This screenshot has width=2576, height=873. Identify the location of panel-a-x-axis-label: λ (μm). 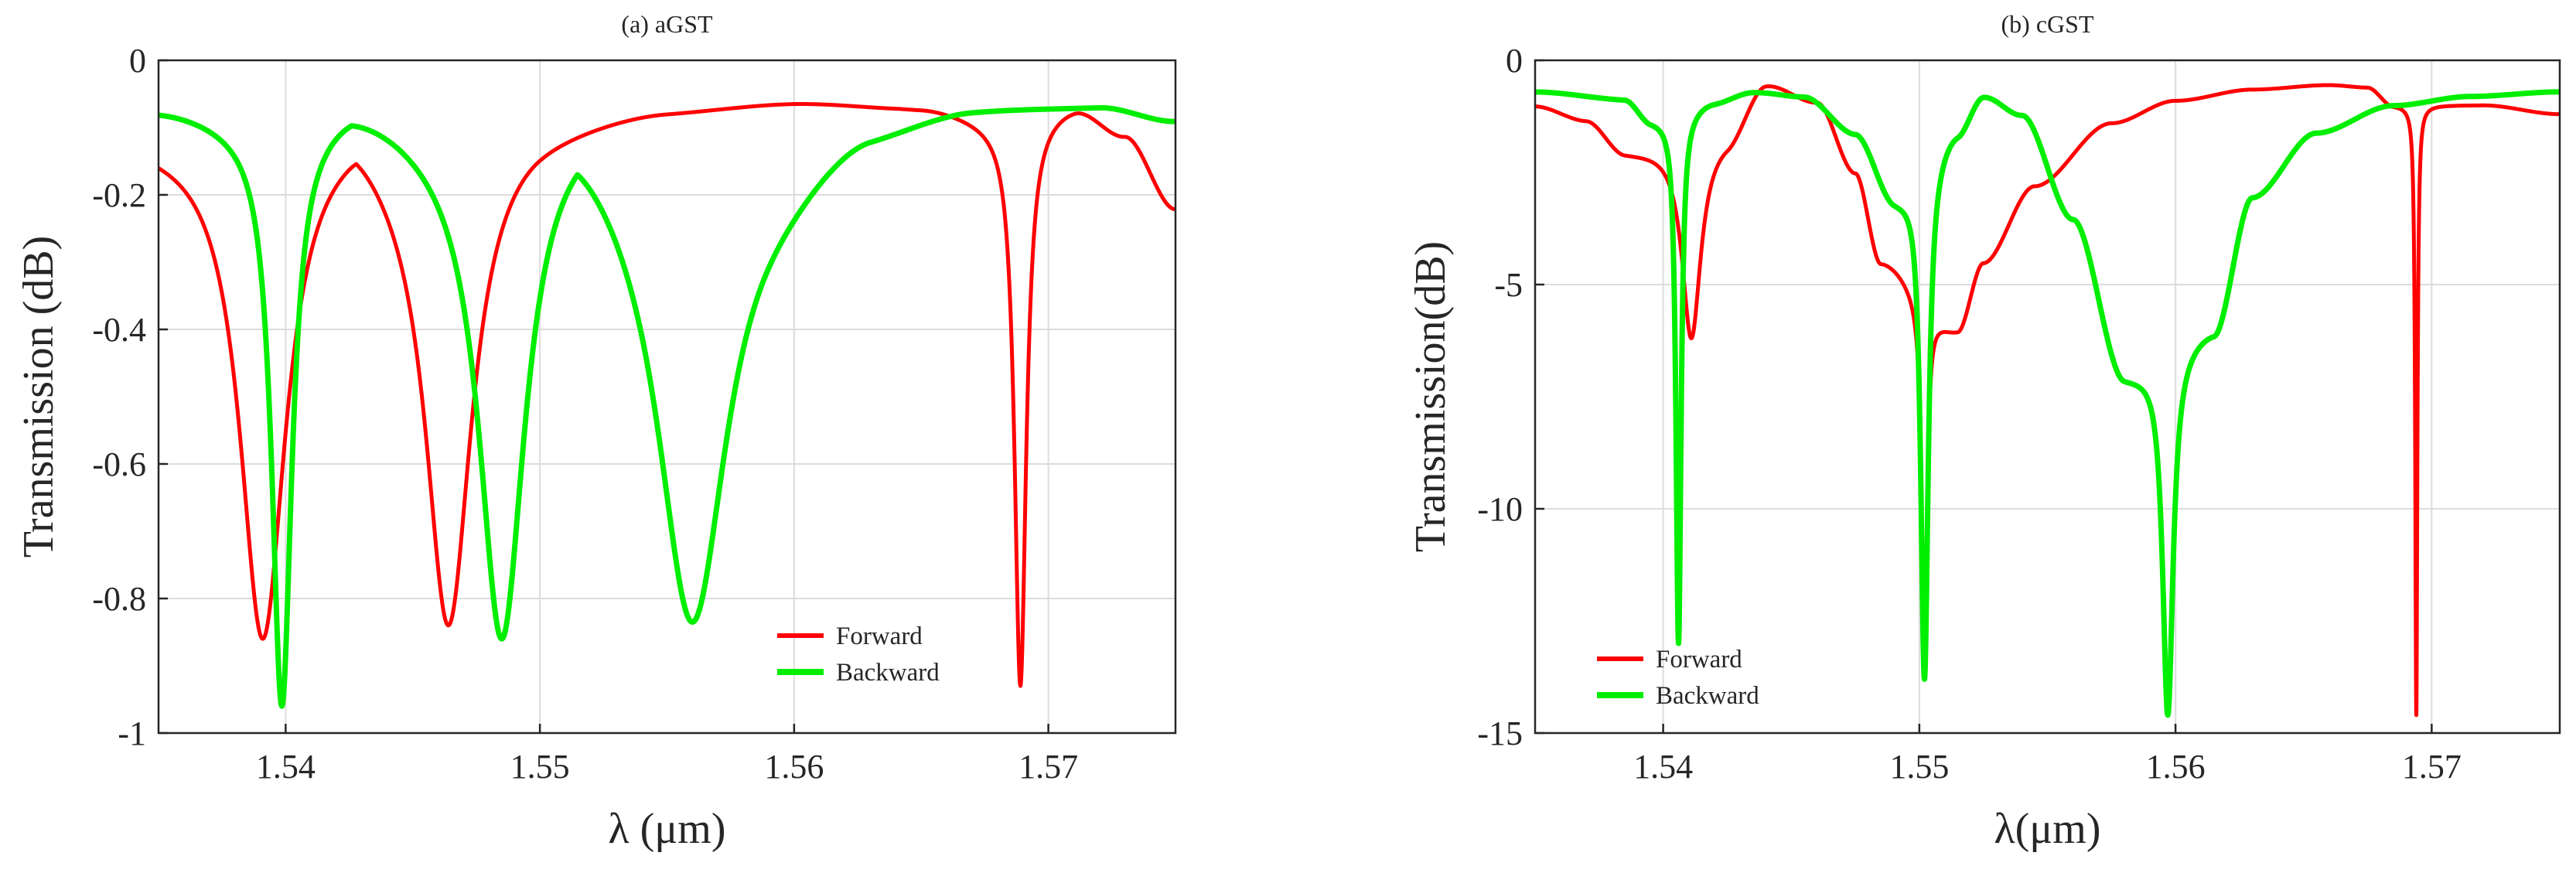
(666, 829).